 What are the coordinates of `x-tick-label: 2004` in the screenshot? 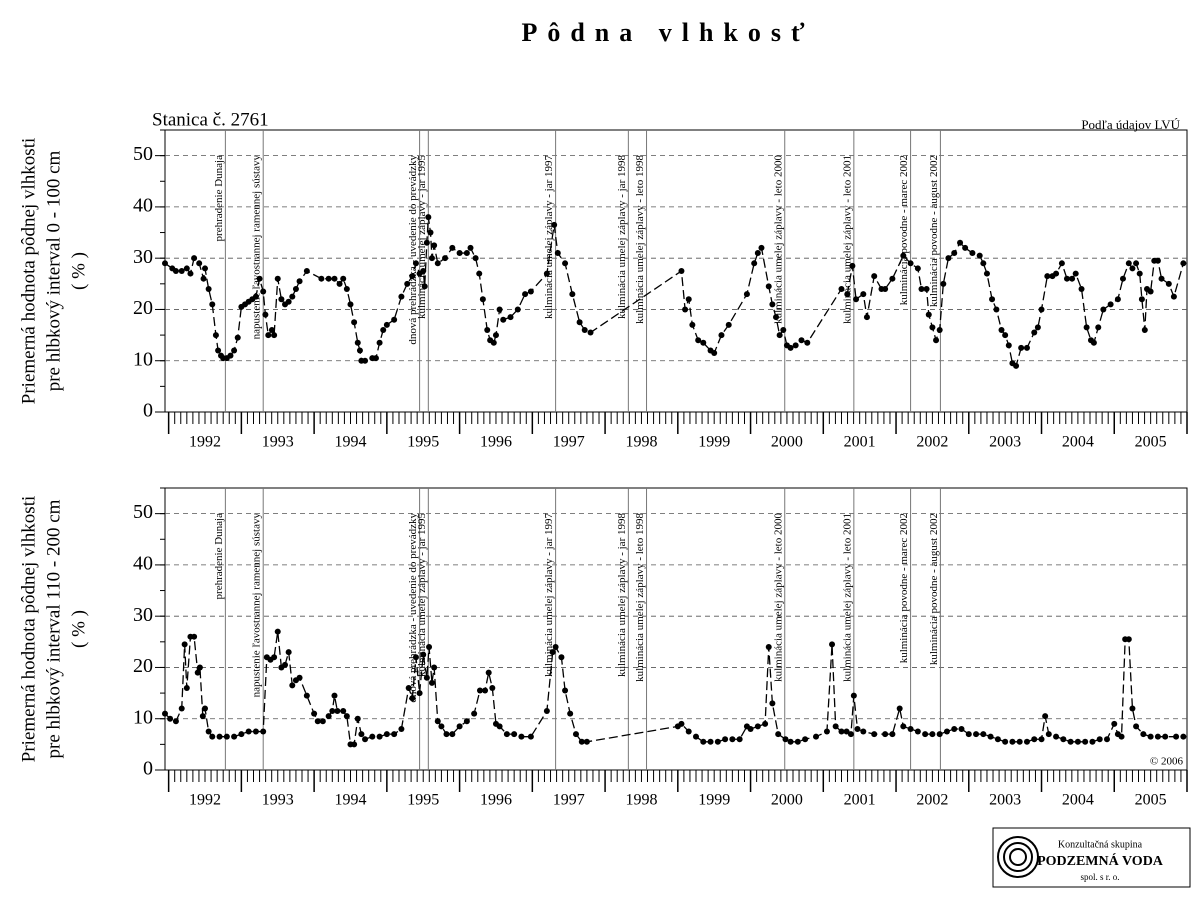 It's located at (1078, 442).